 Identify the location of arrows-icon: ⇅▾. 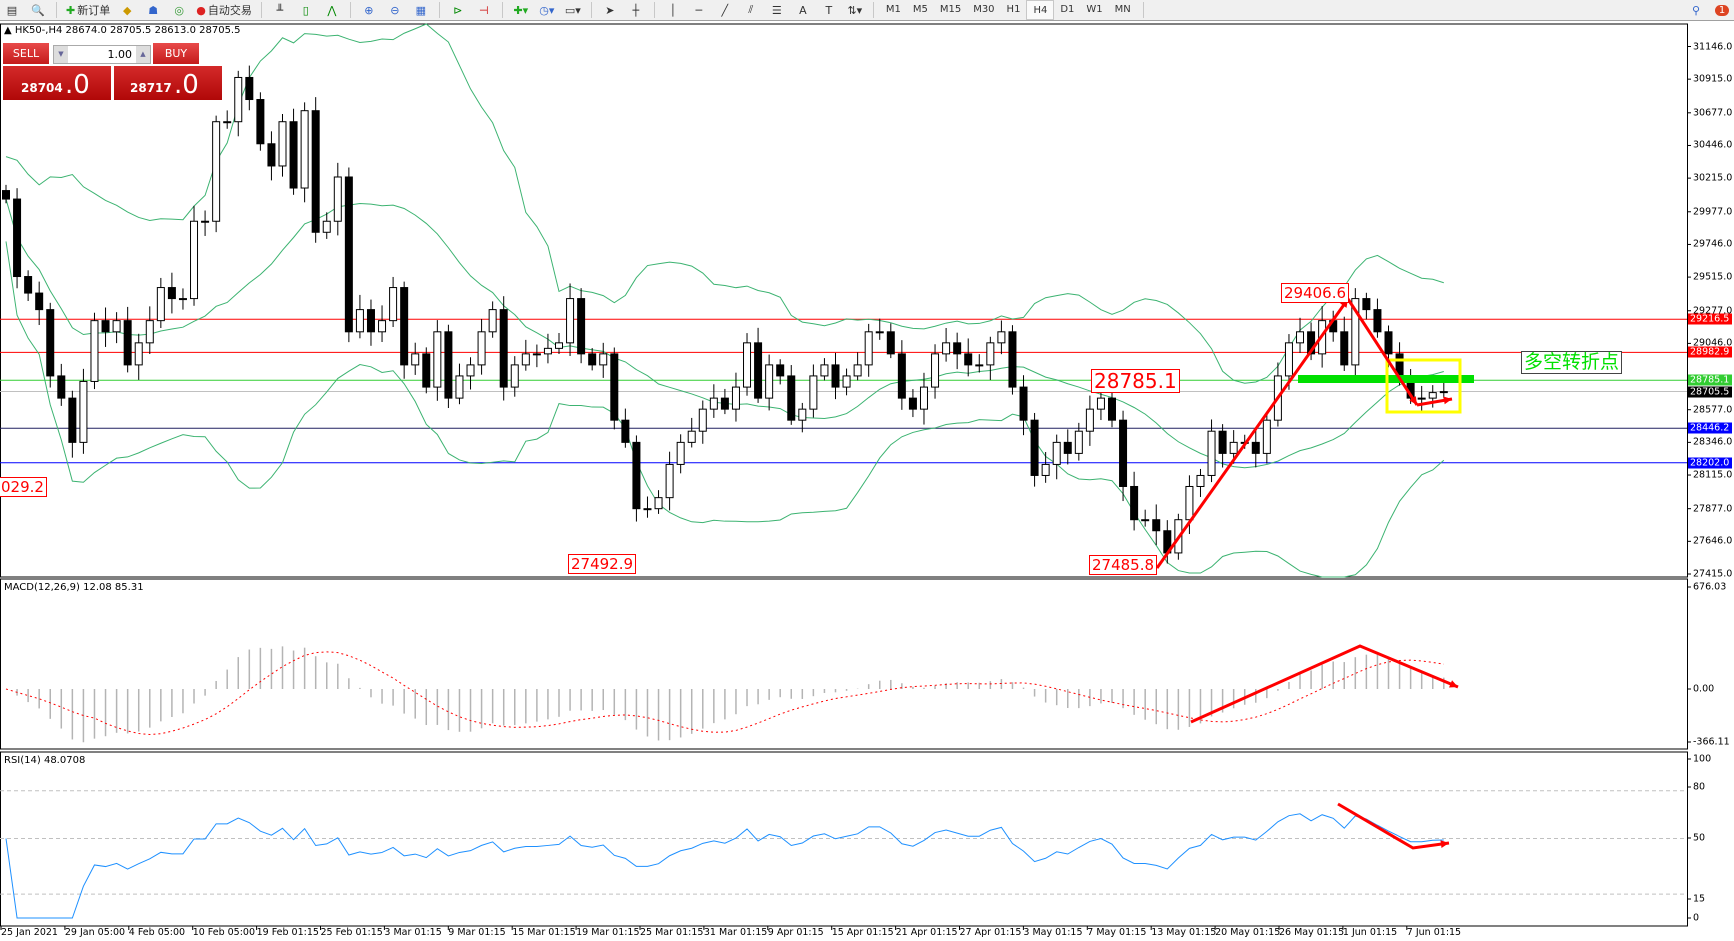
(855, 10).